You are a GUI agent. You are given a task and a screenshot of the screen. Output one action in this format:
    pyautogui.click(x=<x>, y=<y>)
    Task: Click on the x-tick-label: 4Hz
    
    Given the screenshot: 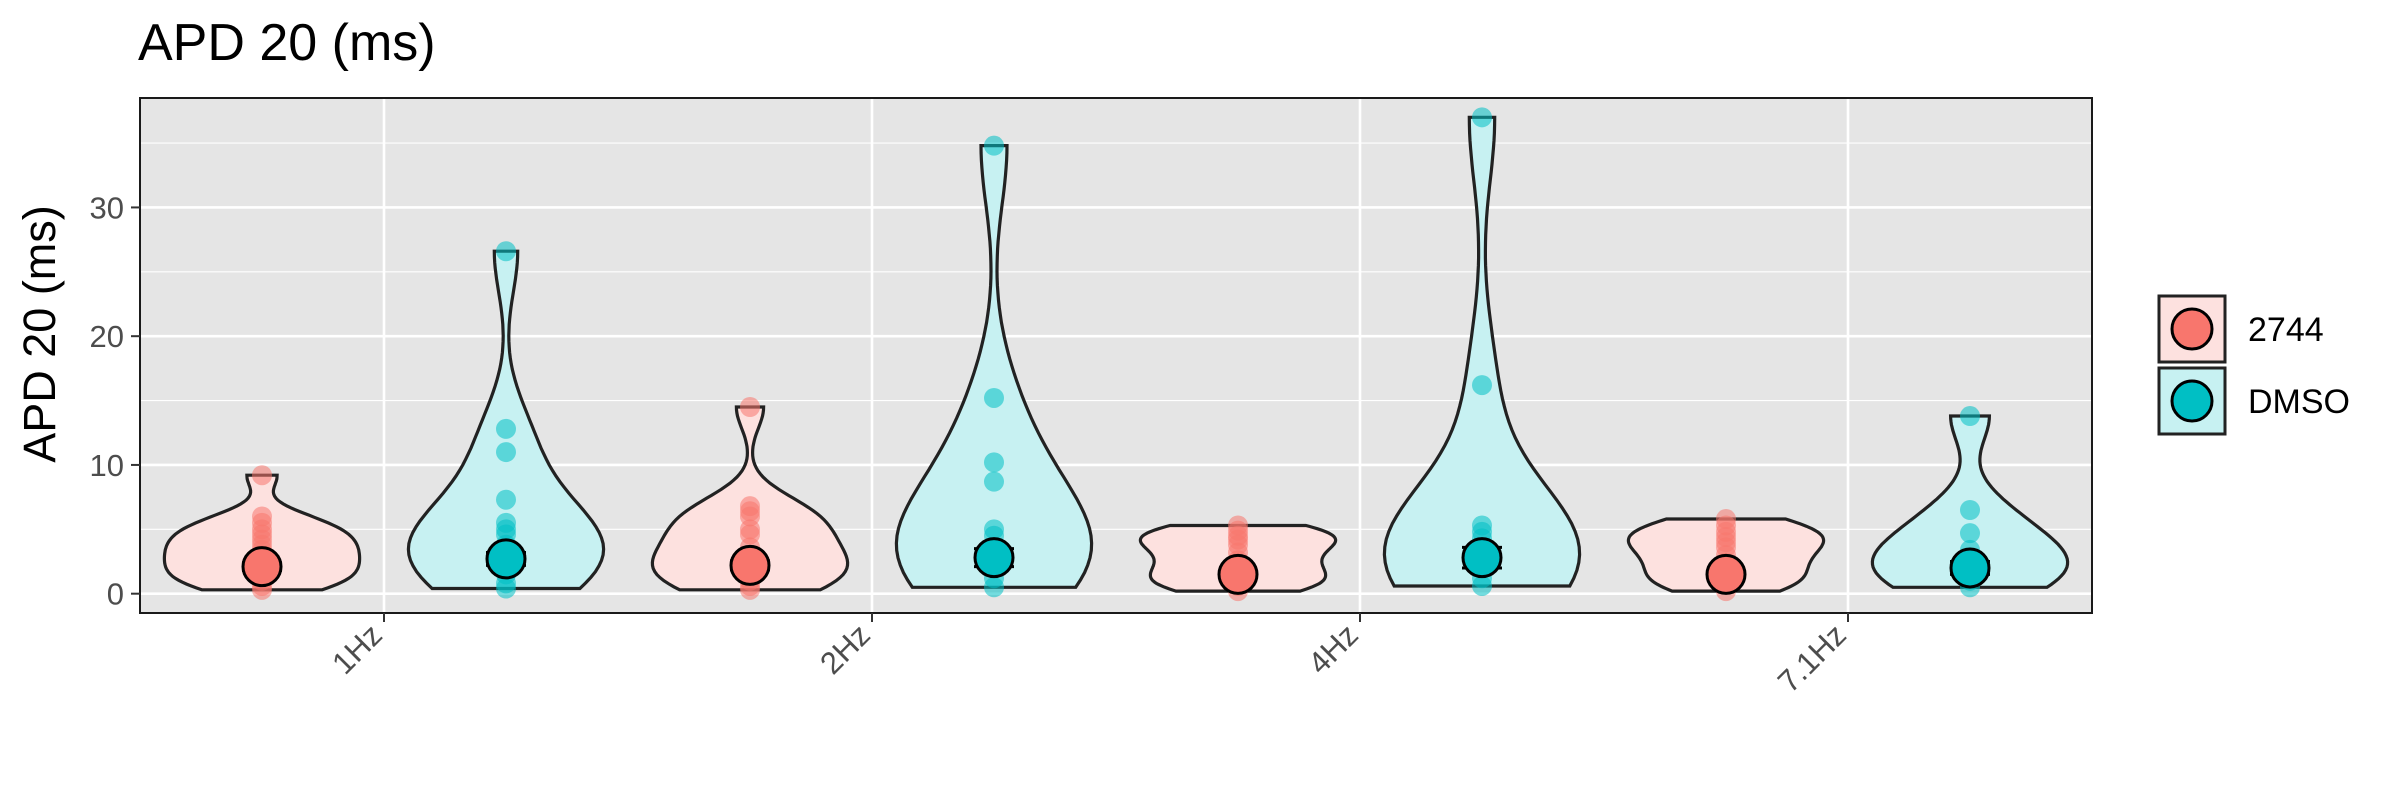 What is the action you would take?
    pyautogui.click(x=1333, y=649)
    